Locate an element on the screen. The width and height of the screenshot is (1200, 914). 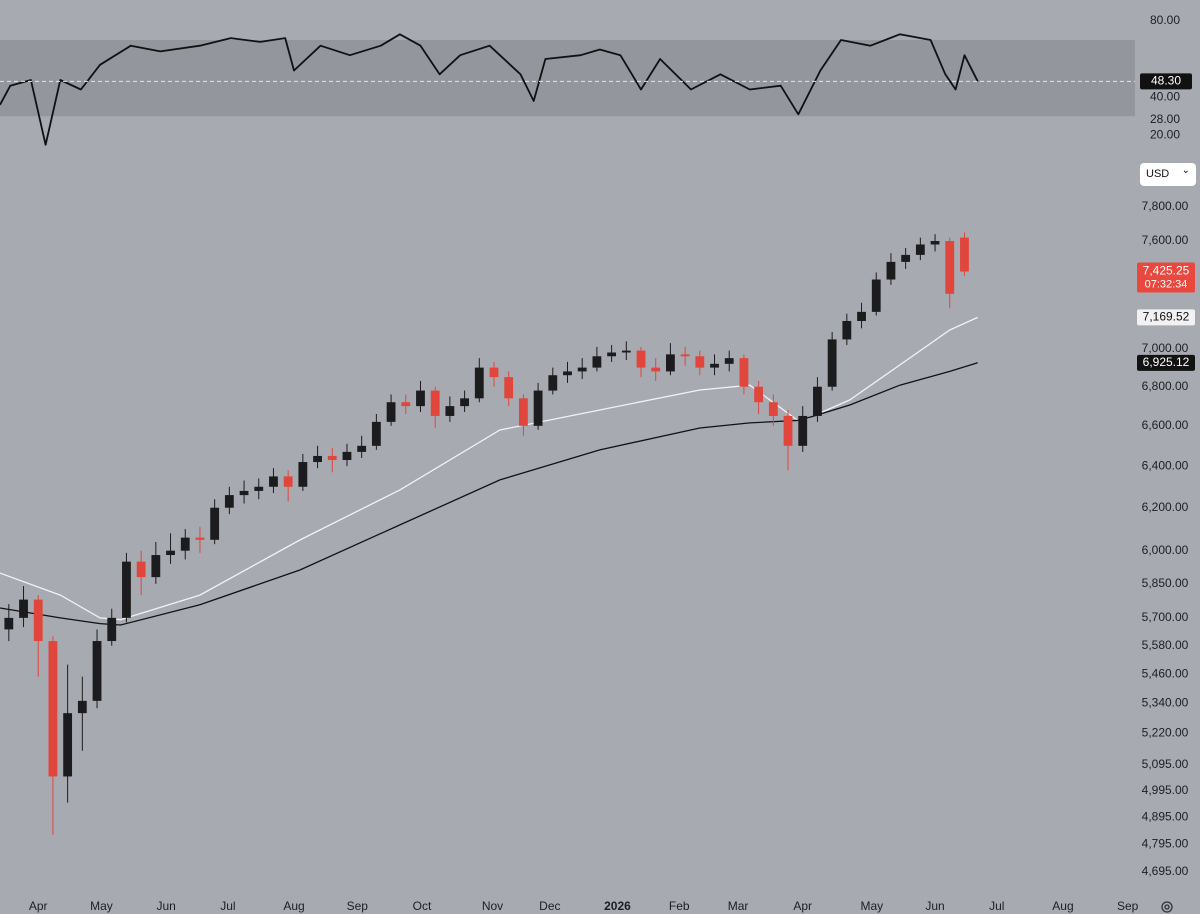
y-tick-label: 6,400.00 is located at coordinates (1165, 465).